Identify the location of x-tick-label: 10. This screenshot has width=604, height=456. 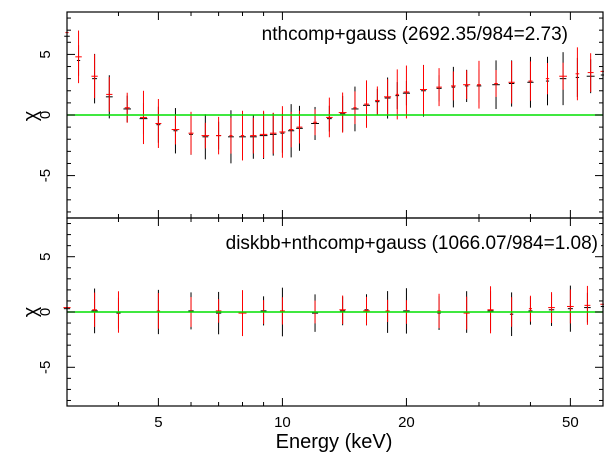
(282, 422).